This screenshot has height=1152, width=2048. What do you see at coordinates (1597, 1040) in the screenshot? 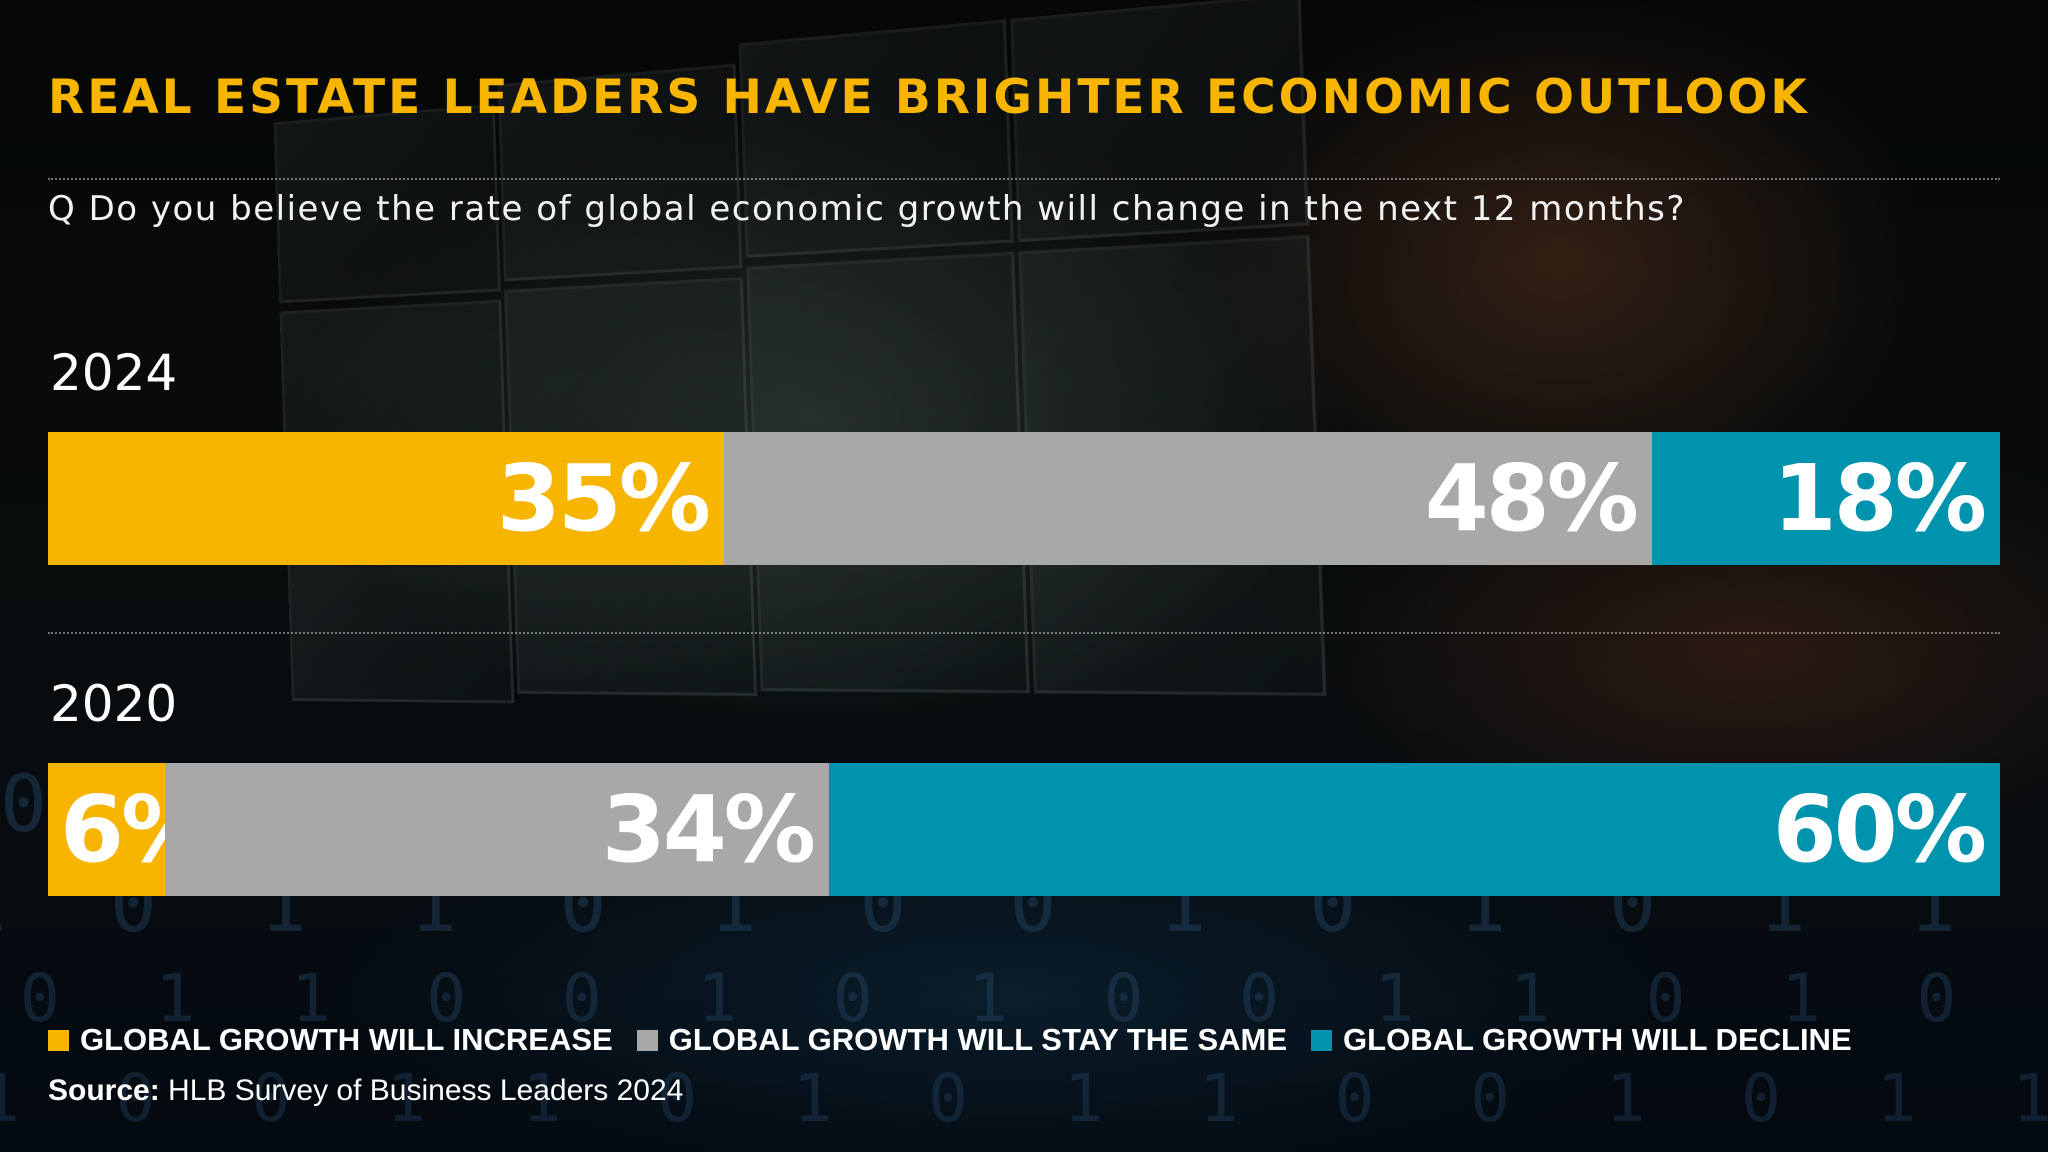
I see `legend-label-3: GLOBAL GROWTH WILL DECLINE` at bounding box center [1597, 1040].